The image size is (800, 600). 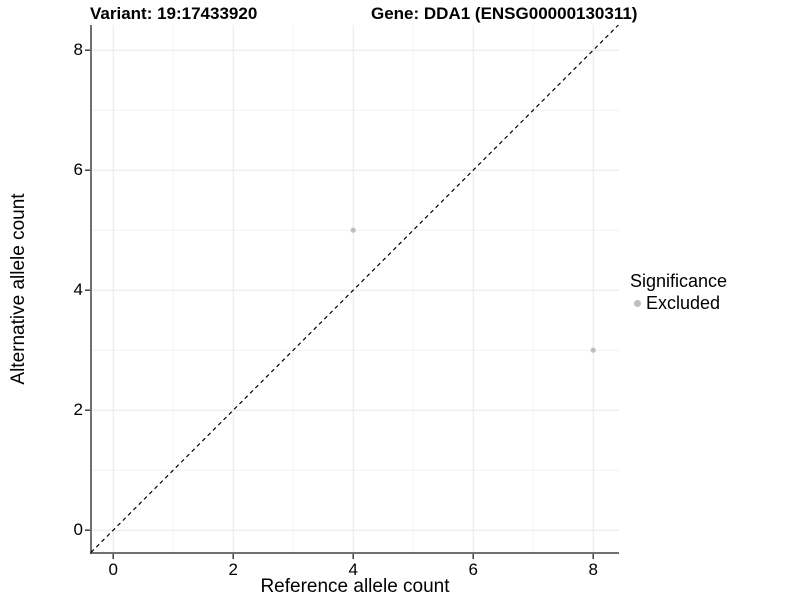 What do you see at coordinates (715, 291) in the screenshot?
I see `legend: Significance Excluded` at bounding box center [715, 291].